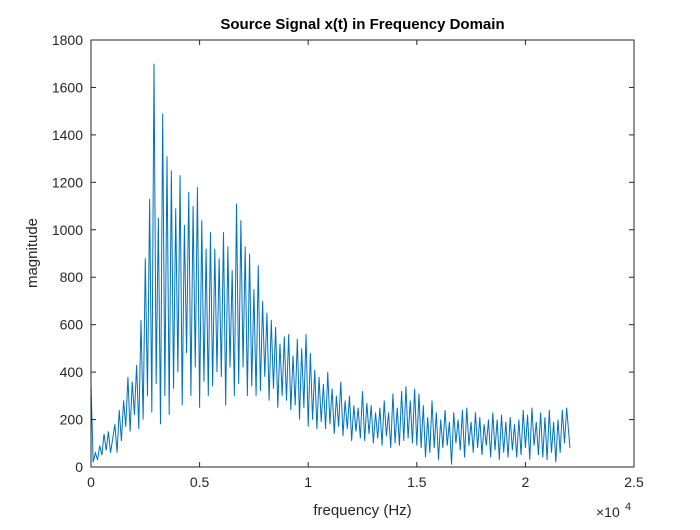 The height and width of the screenshot is (530, 700). I want to click on y-tick-label: 800, so click(72, 277).